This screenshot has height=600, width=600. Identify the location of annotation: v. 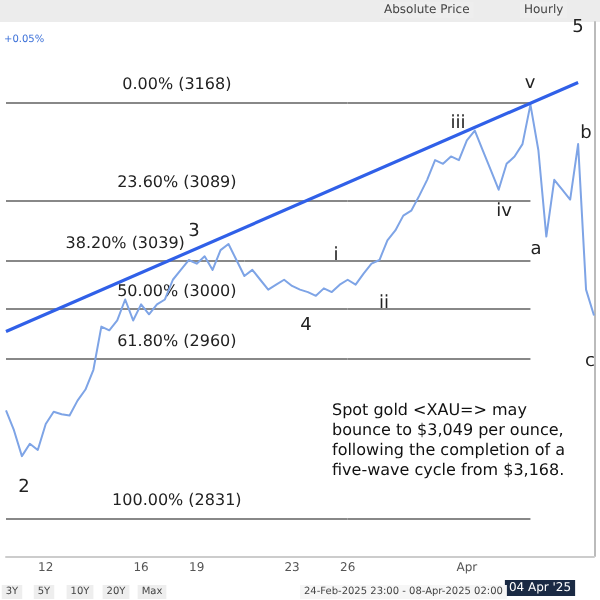
(530, 84).